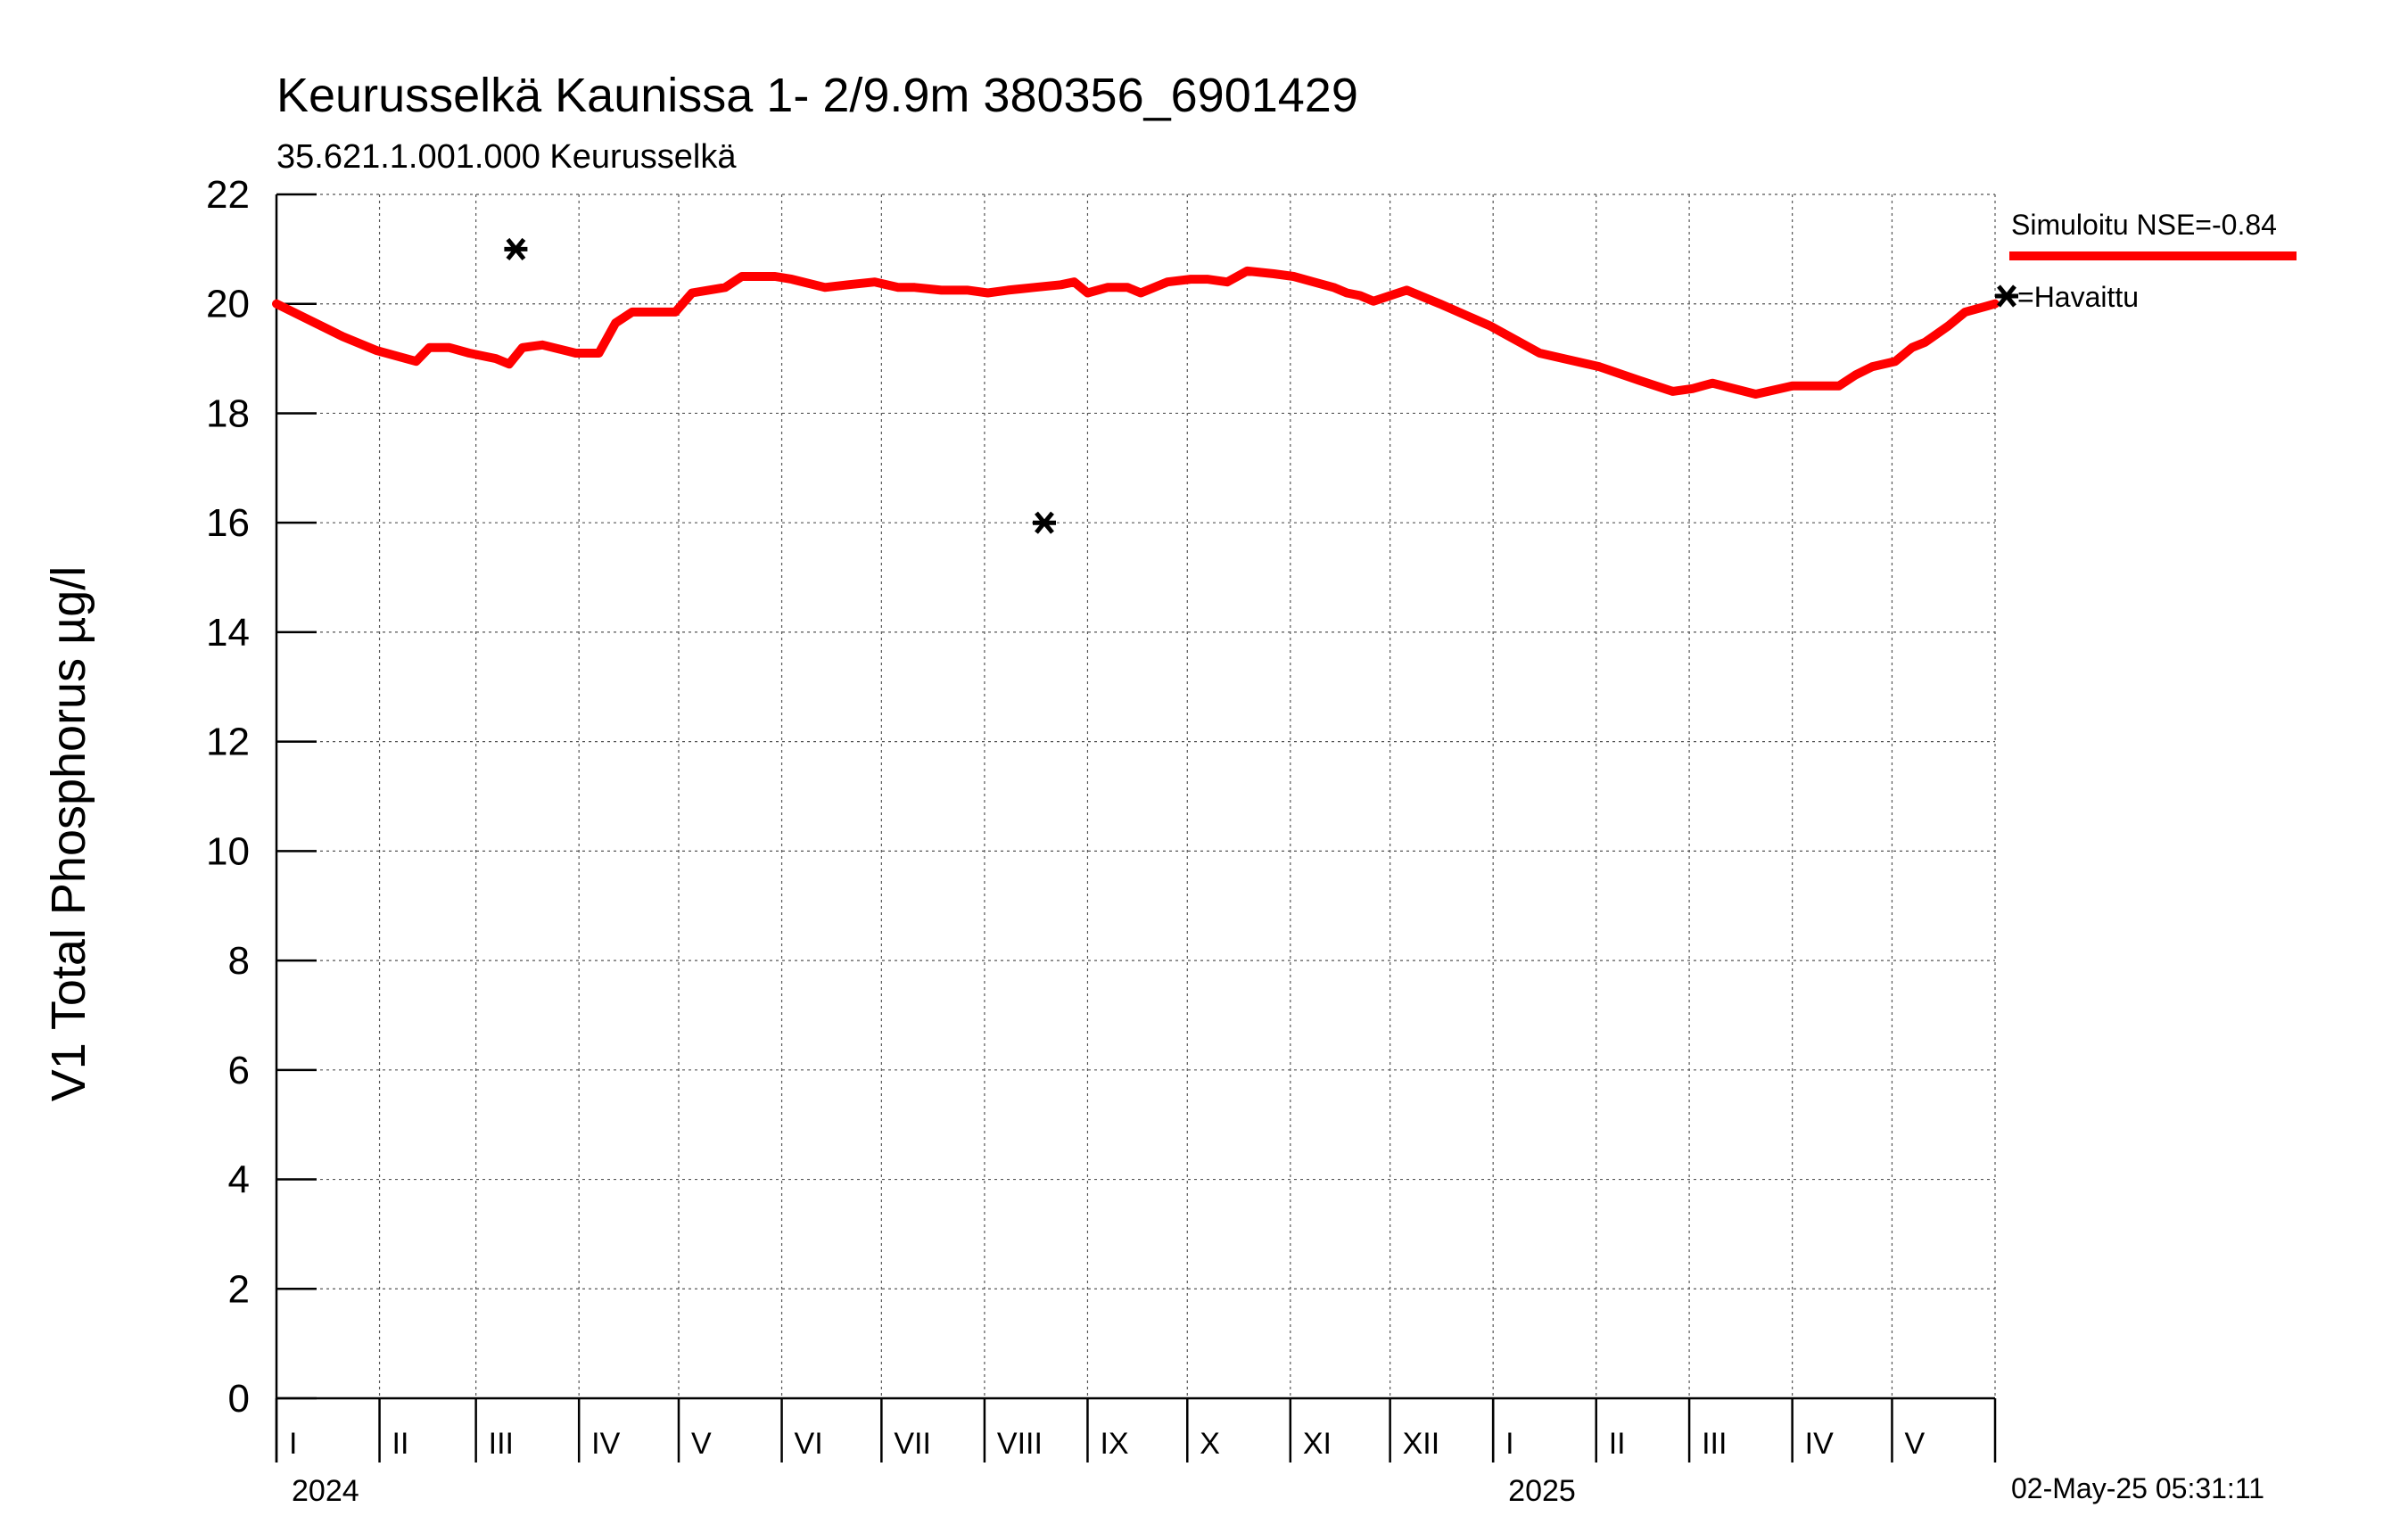 Image resolution: width=2408 pixels, height=1516 pixels. What do you see at coordinates (1714, 1444) in the screenshot?
I see `month-label-14: III` at bounding box center [1714, 1444].